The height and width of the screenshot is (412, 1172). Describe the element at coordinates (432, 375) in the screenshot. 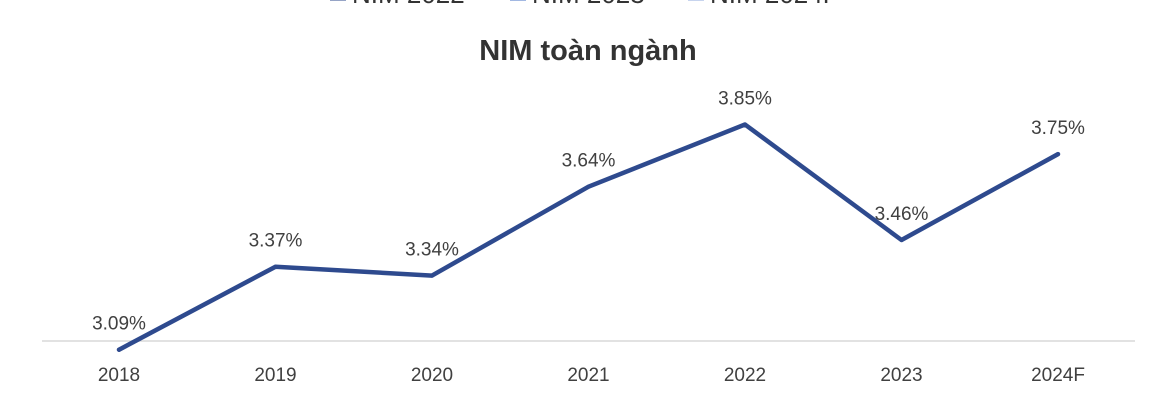

I see `x-tick-label: 2020` at that location.